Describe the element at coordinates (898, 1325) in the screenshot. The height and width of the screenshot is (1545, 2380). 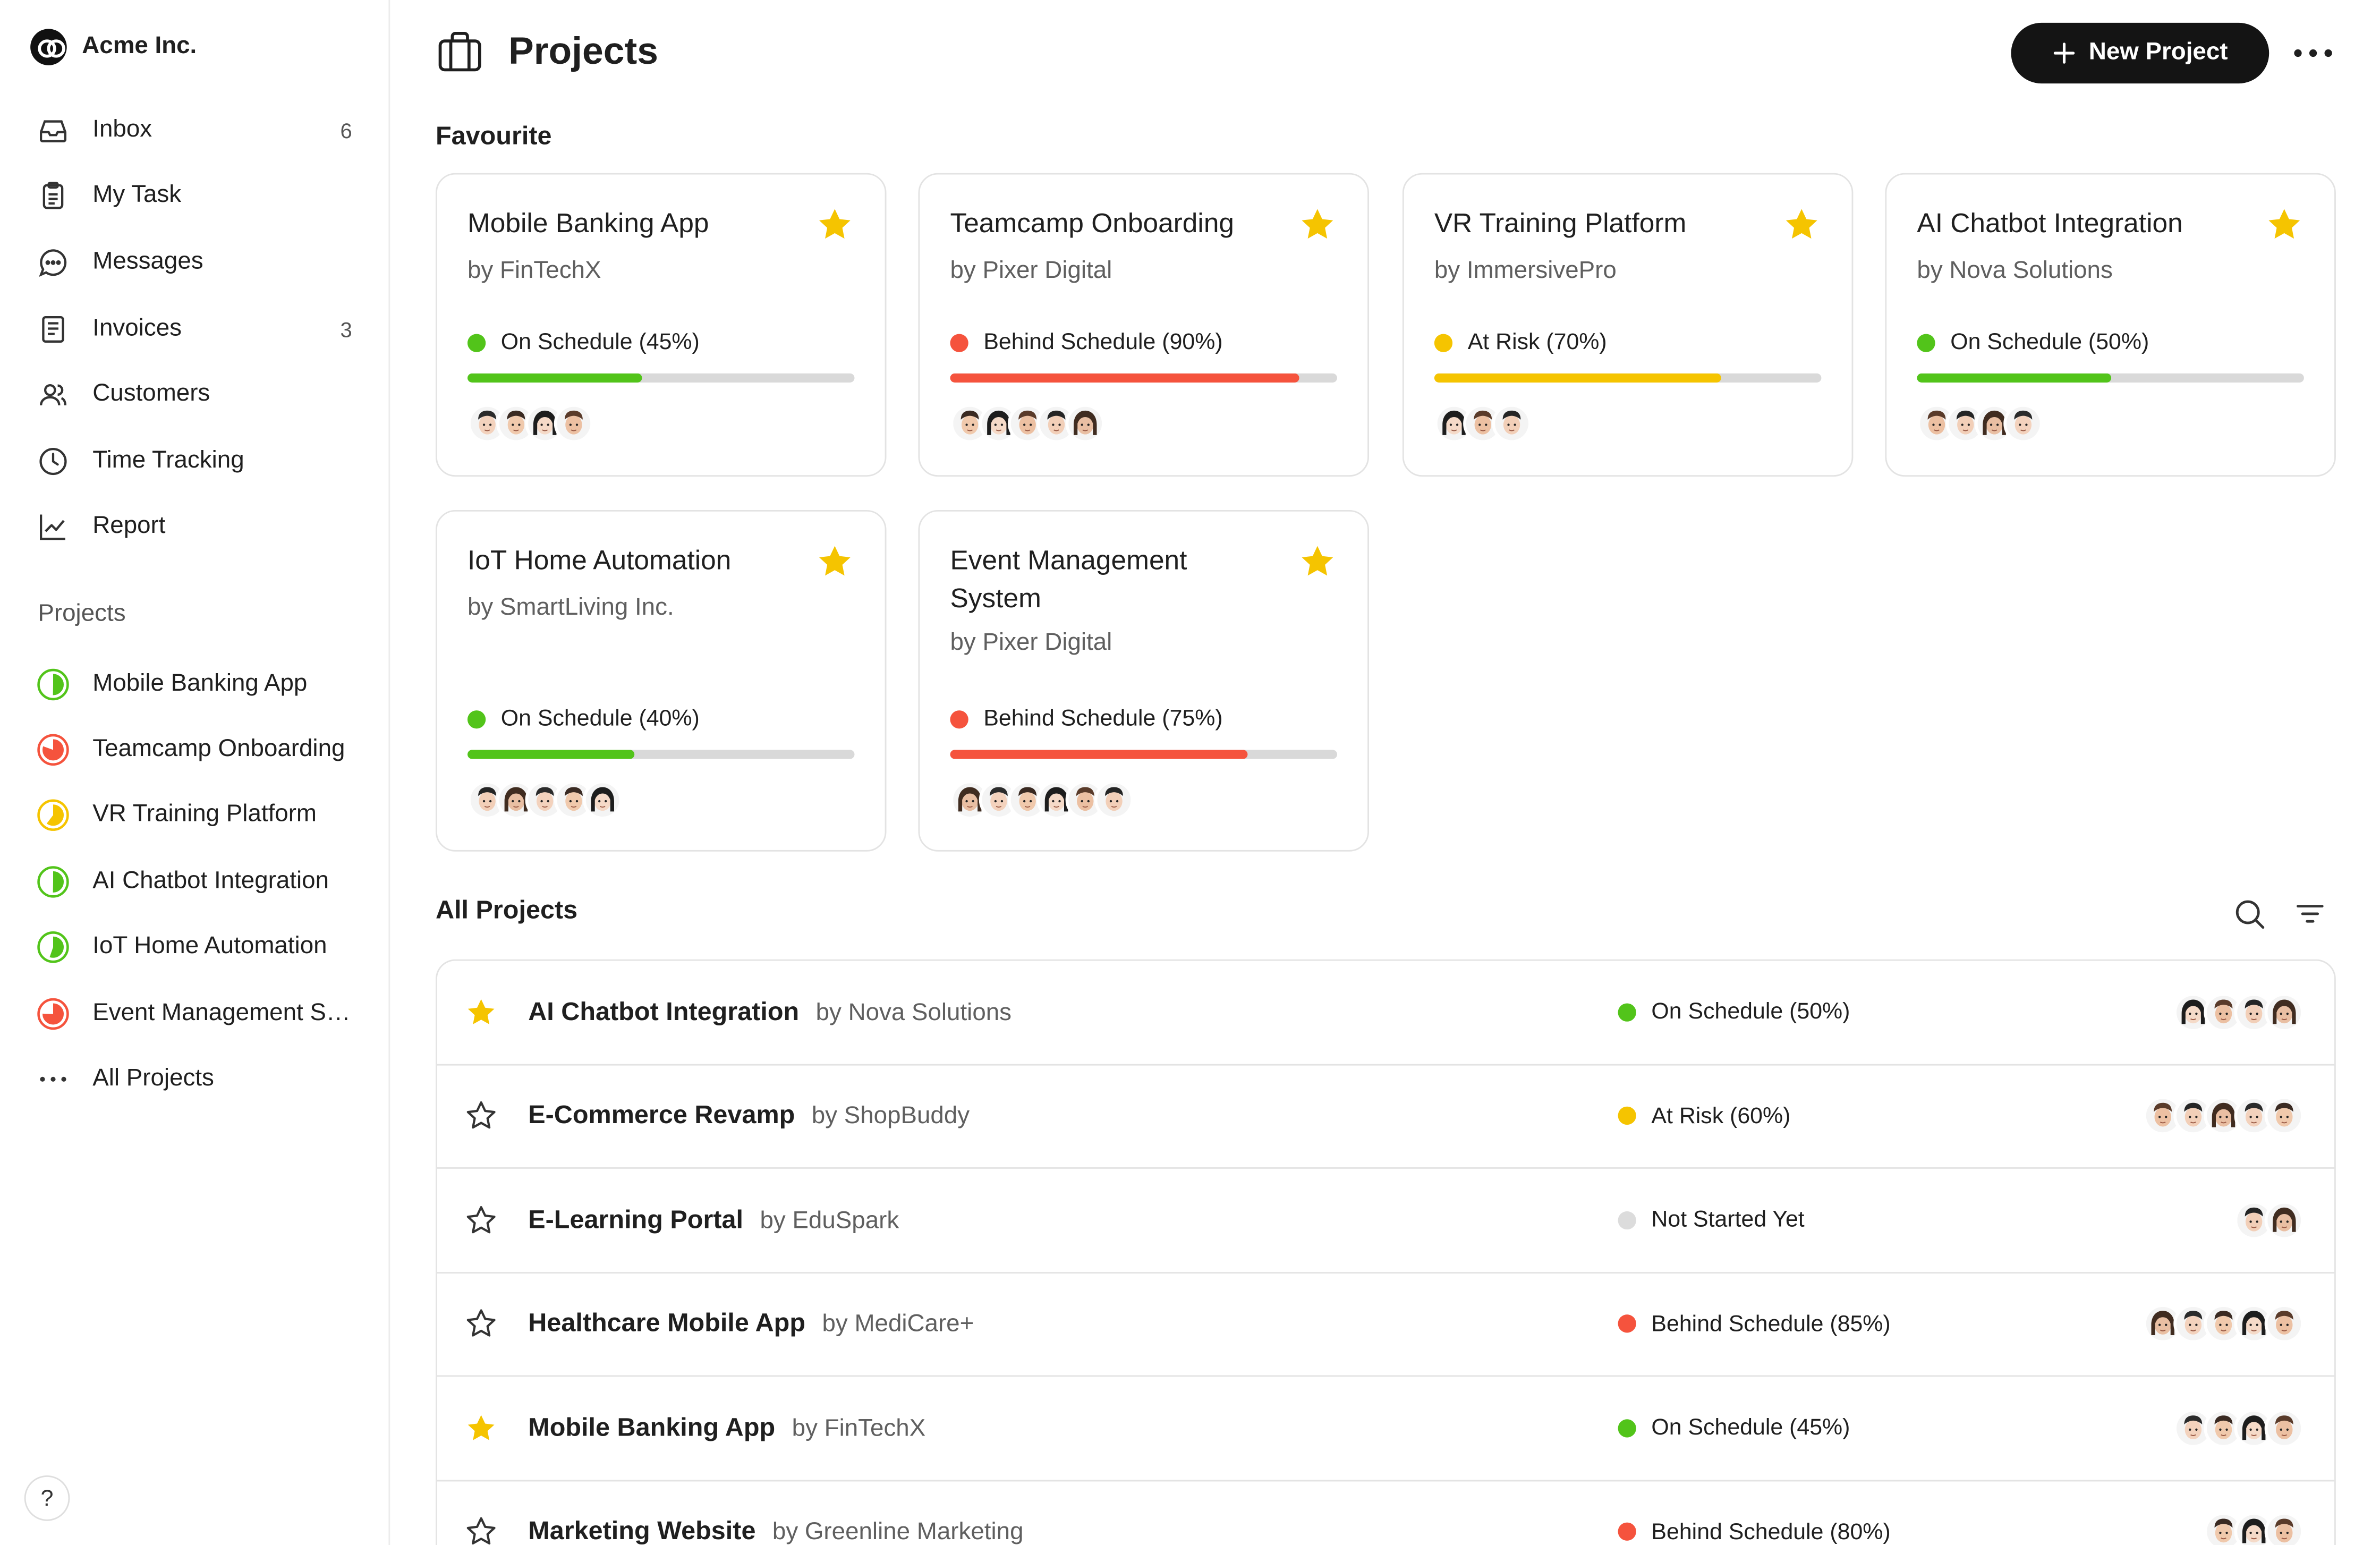
I see `row-project-org: by MediCare+` at that location.